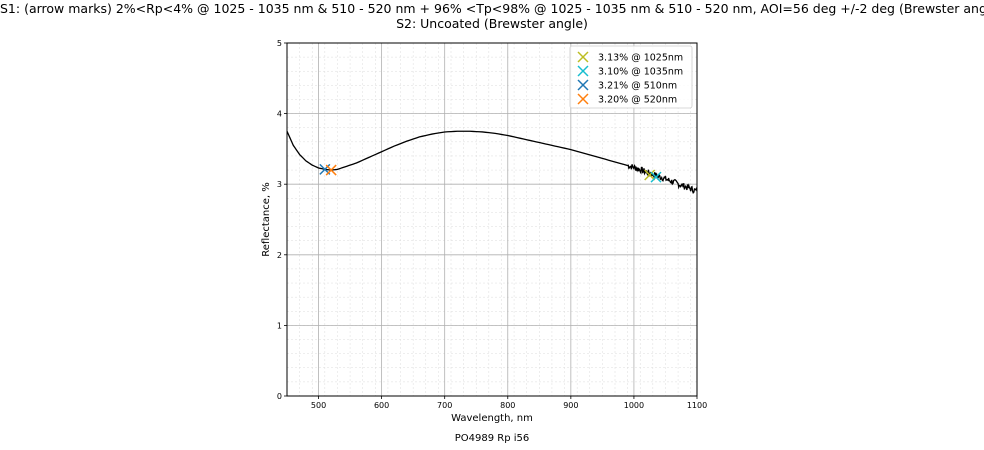  Describe the element at coordinates (634, 405) in the screenshot. I see `x-tick-label: 1000` at that location.